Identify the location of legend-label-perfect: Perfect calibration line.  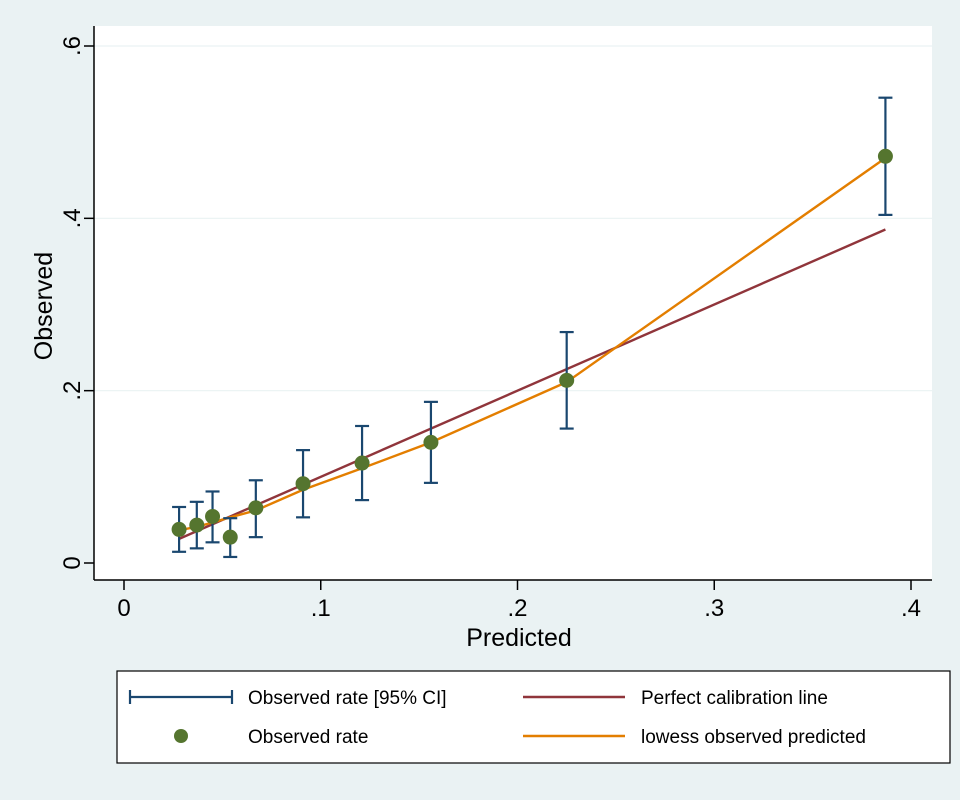
(734, 698).